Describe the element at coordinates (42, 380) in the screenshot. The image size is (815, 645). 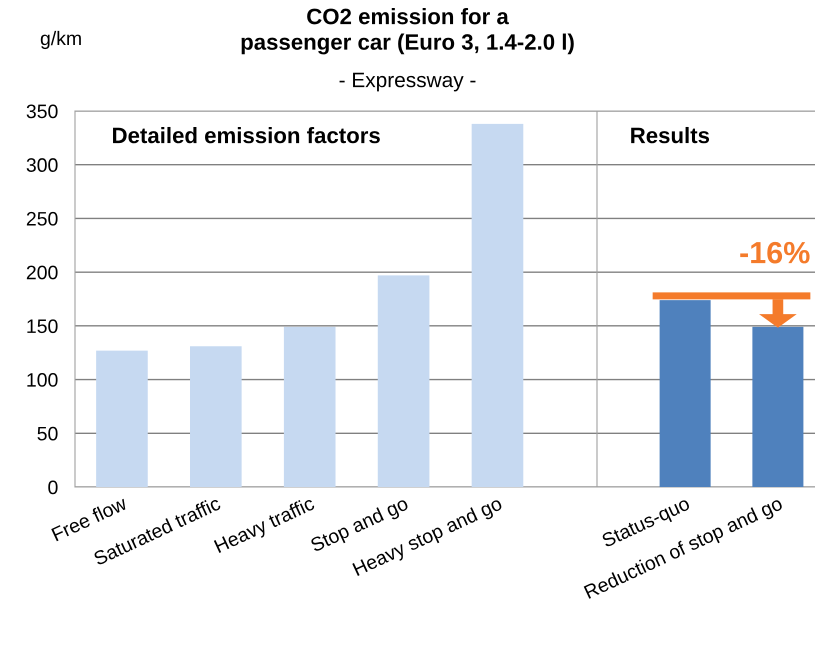
I see `y-tick-label: 100` at that location.